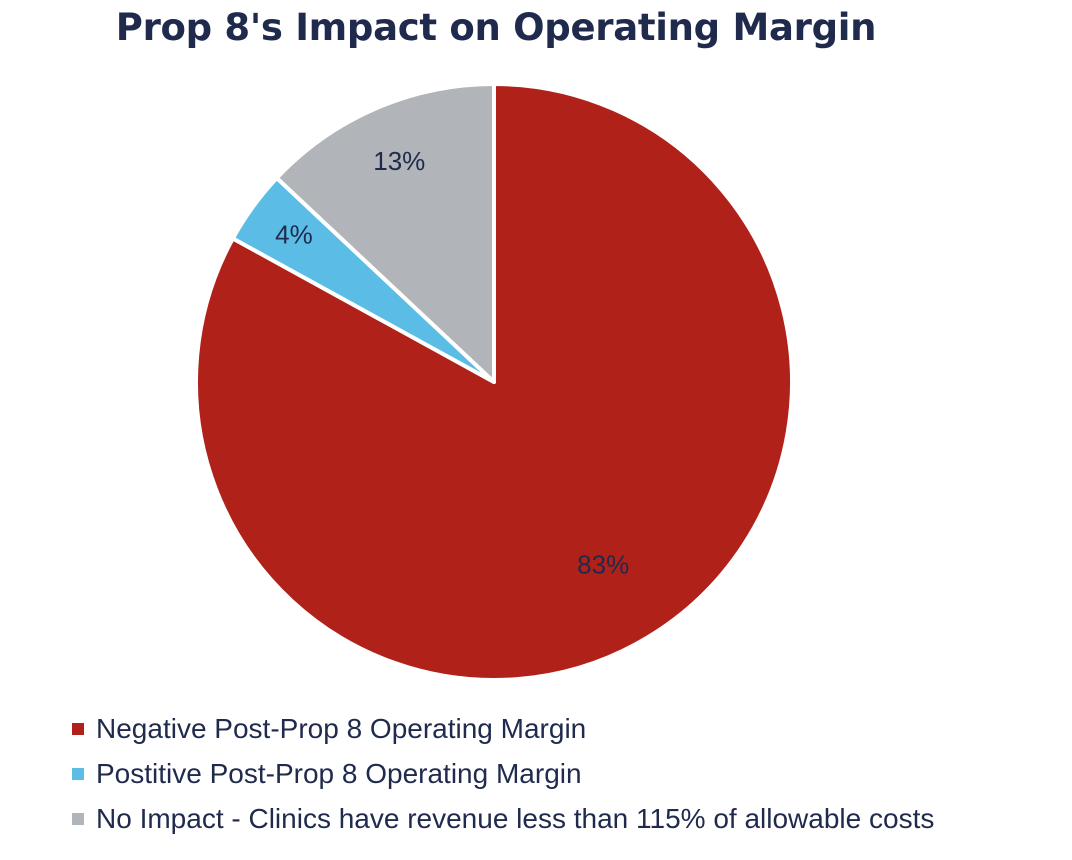 Image resolution: width=1072 pixels, height=860 pixels. I want to click on legend-item-negative: Negative Post-Prop 8 Operating Margin, so click(503, 728).